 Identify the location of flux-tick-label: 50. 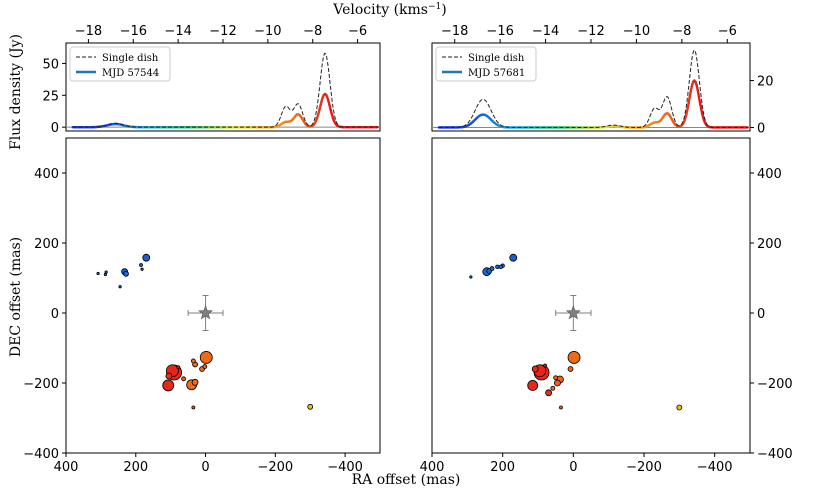
(50, 64).